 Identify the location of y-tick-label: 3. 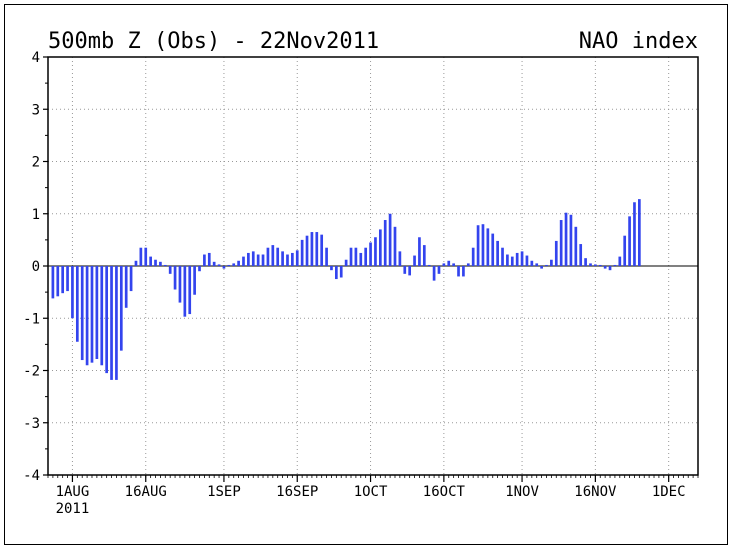
(36, 110).